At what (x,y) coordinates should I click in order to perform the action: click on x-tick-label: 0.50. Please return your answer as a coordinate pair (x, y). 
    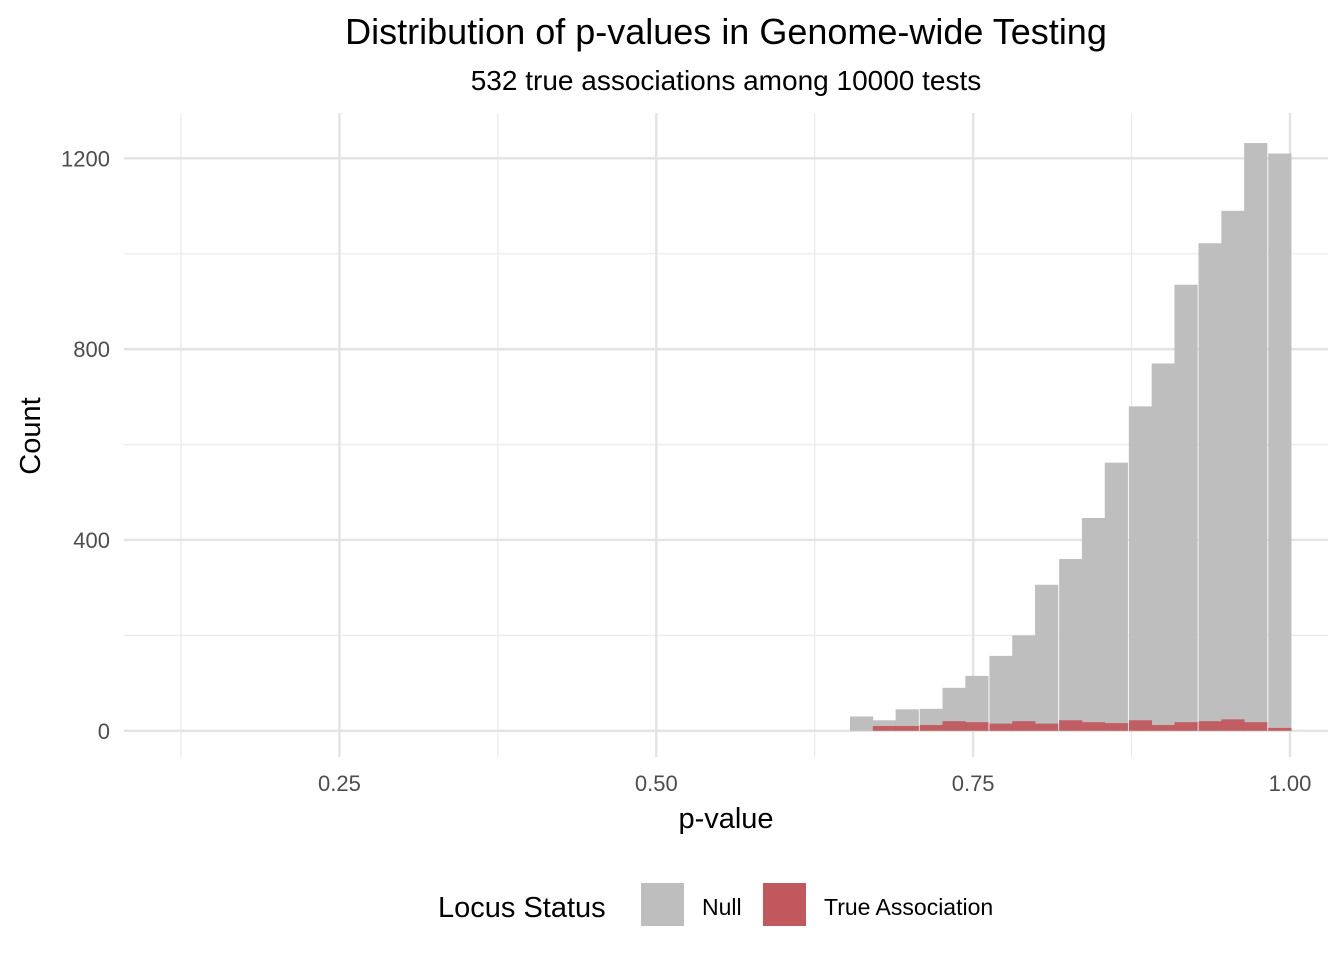
    Looking at the image, I should click on (656, 783).